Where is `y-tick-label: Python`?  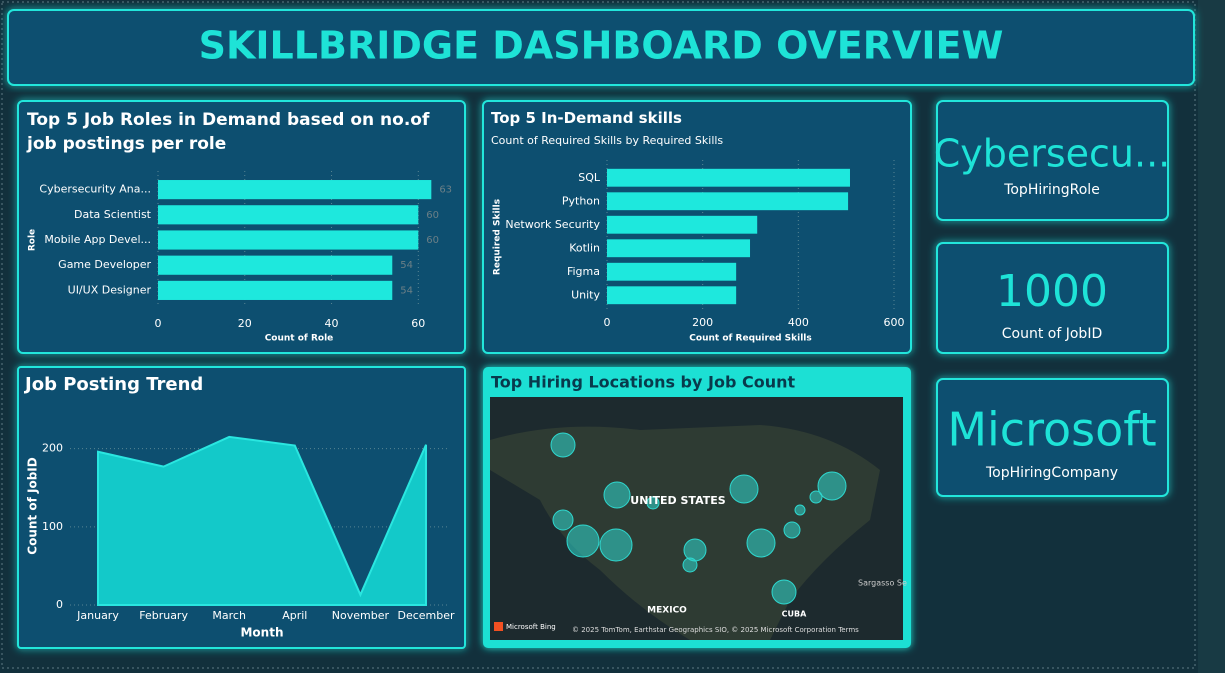 y-tick-label: Python is located at coordinates (581, 200).